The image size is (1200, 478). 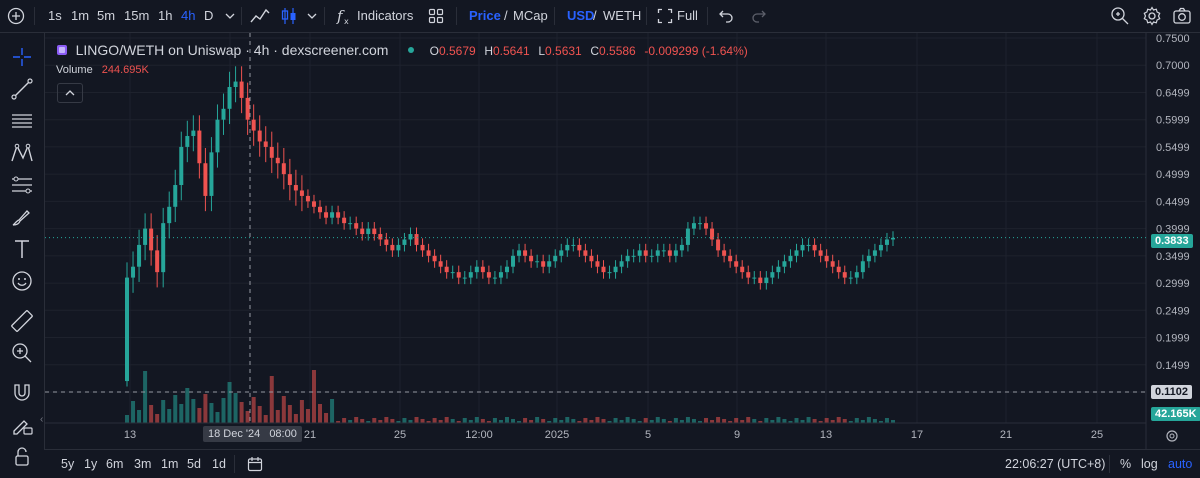 I want to click on zoom-search-icon, so click(x=1120, y=16).